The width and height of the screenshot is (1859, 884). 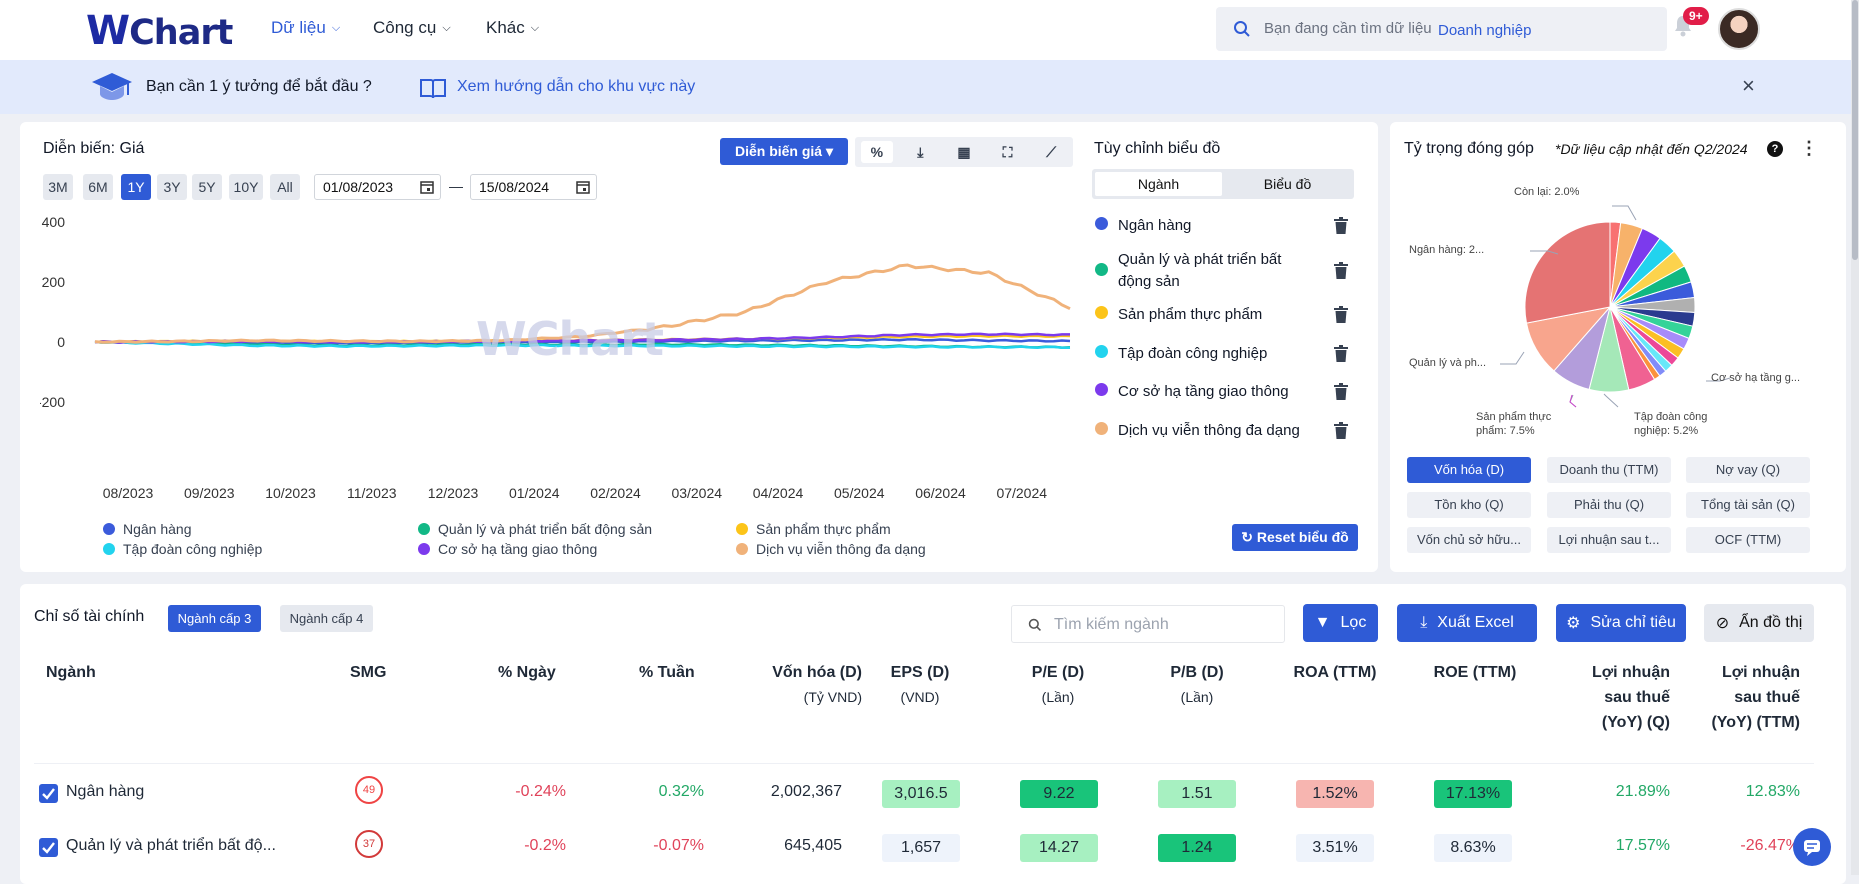 What do you see at coordinates (1809, 148) in the screenshot?
I see `more-vertical-icon: ⋮` at bounding box center [1809, 148].